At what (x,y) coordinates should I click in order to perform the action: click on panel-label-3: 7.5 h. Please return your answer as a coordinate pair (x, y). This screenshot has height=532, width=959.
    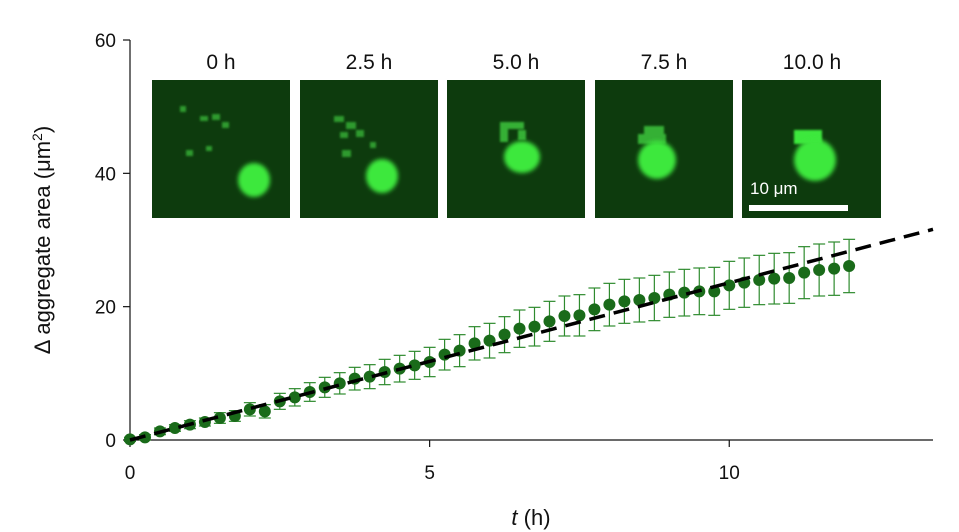
    Looking at the image, I should click on (664, 62).